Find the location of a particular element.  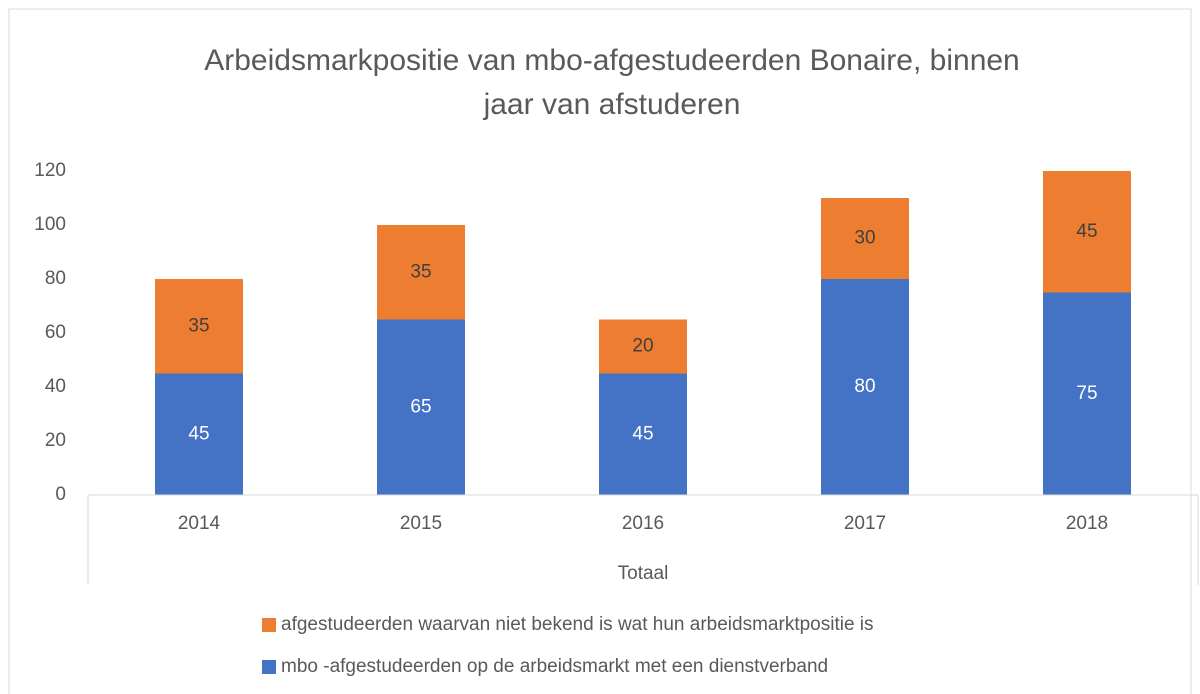

data-label: 75 is located at coordinates (1086, 393).